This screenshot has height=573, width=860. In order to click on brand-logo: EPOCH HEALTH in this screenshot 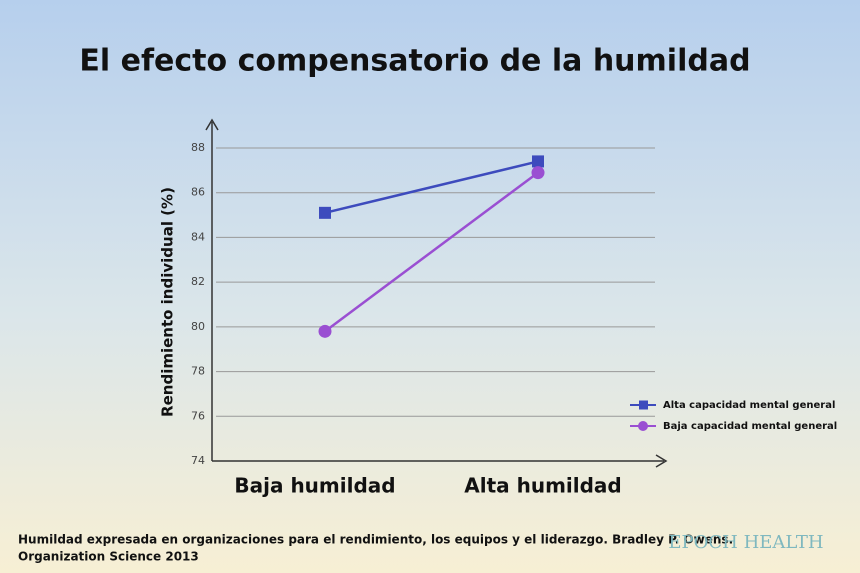, I will do `click(745, 542)`.